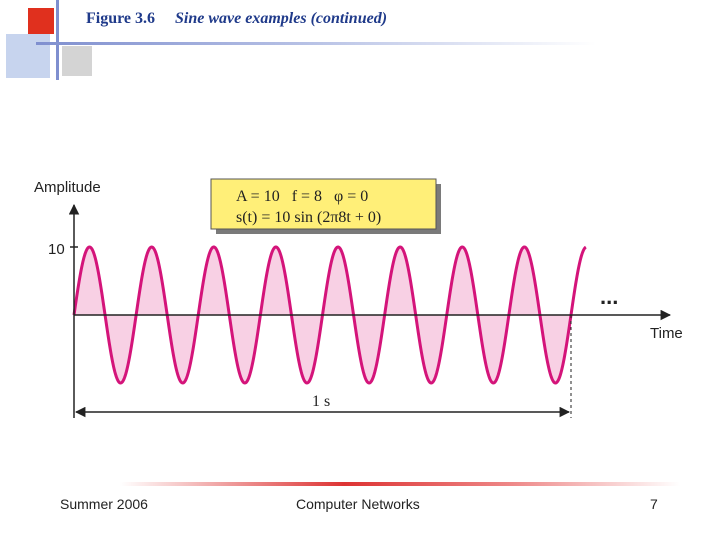  I want to click on formula-box, so click(323, 204).